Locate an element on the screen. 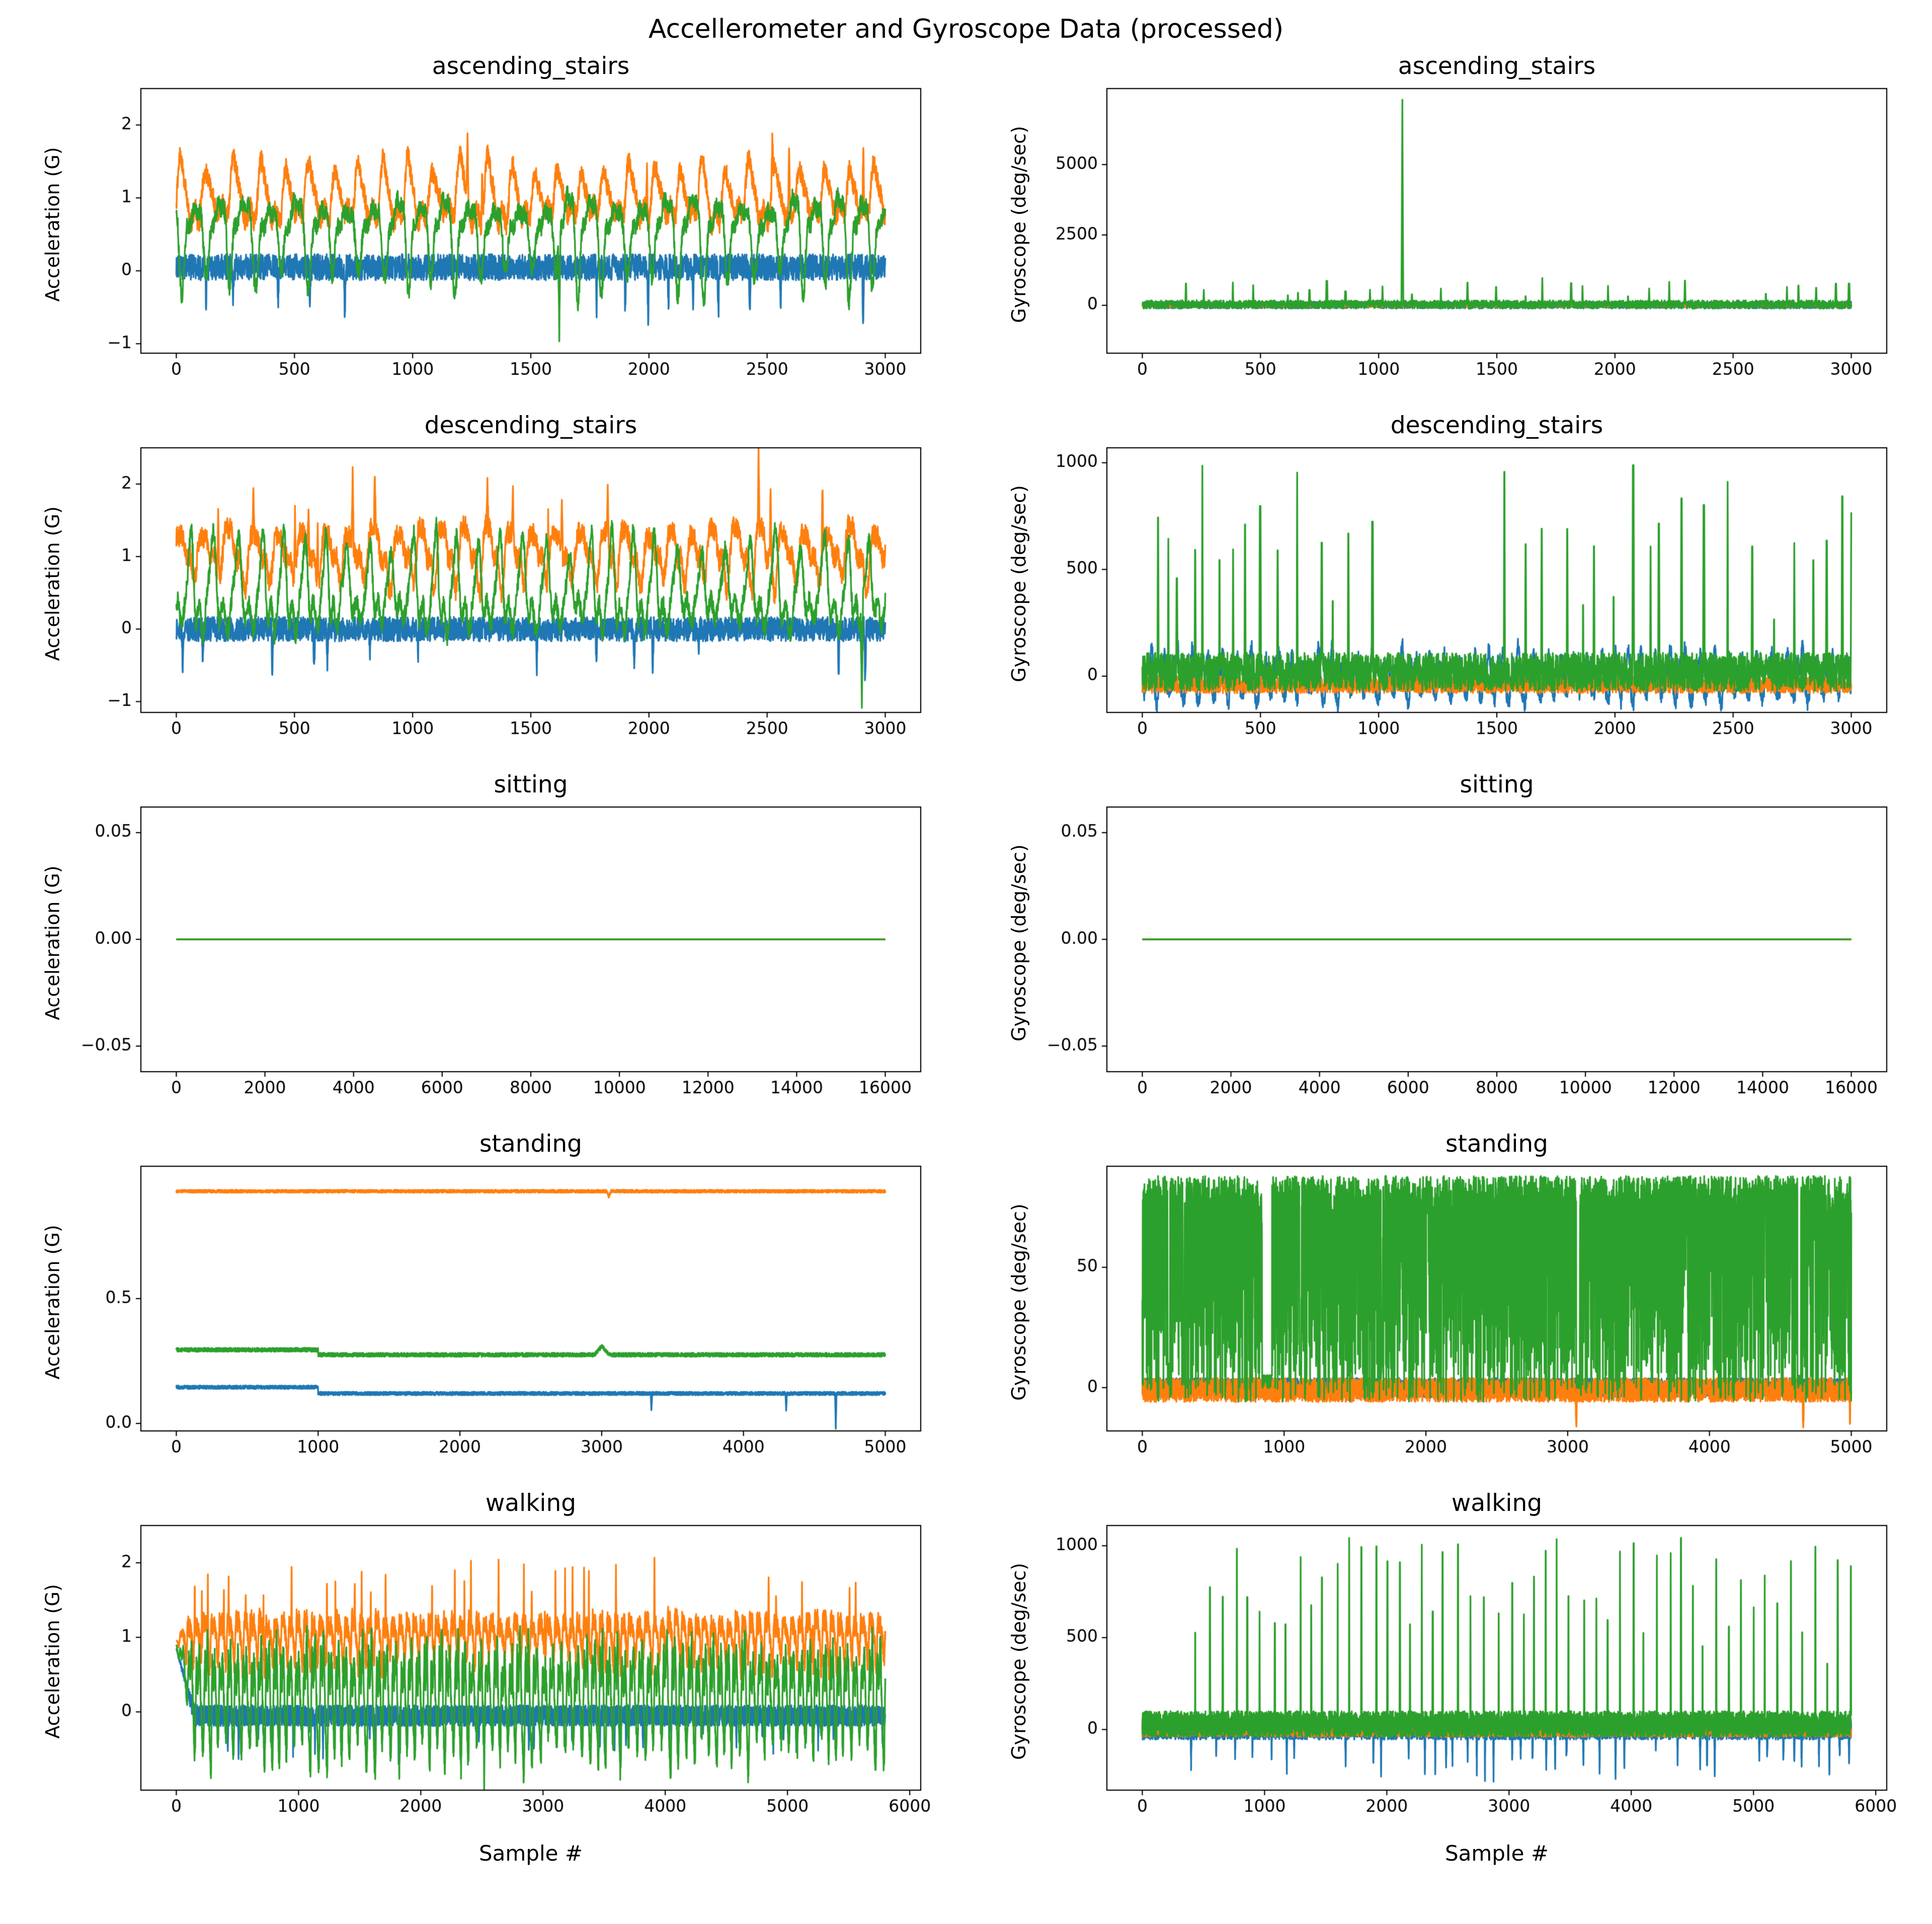 This screenshot has height=1924, width=1932. subplot-walking-accel: walking Acceleration (G) Sample # is located at coordinates (483, 1678).